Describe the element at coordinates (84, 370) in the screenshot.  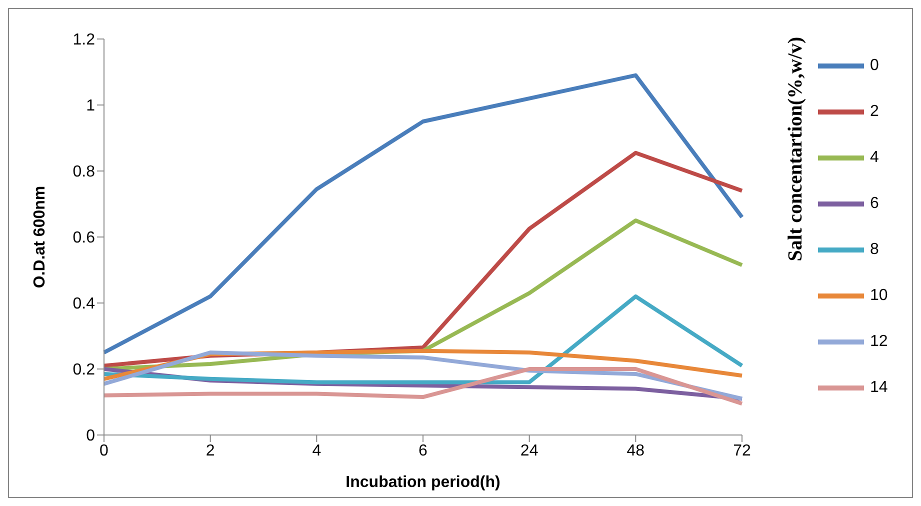
I see `y-tick-label: 0.2` at that location.